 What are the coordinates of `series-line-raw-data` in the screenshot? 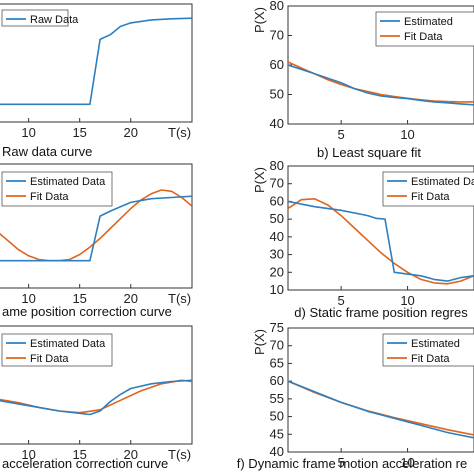 It's located at (96, 61).